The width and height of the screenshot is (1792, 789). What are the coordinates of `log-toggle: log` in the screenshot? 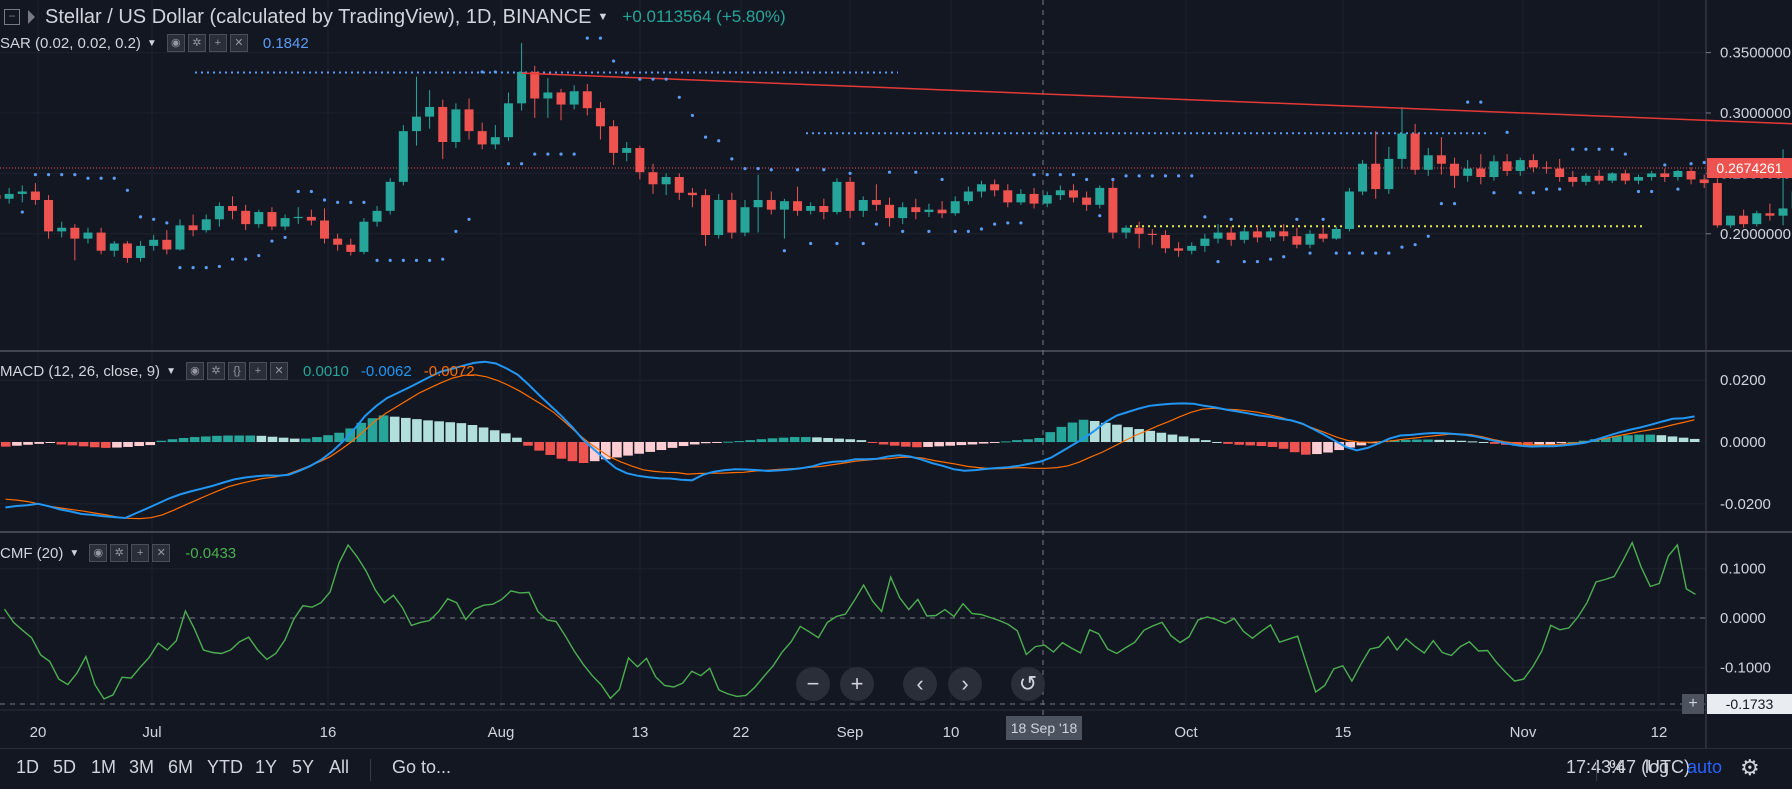 It's located at (1657, 767).